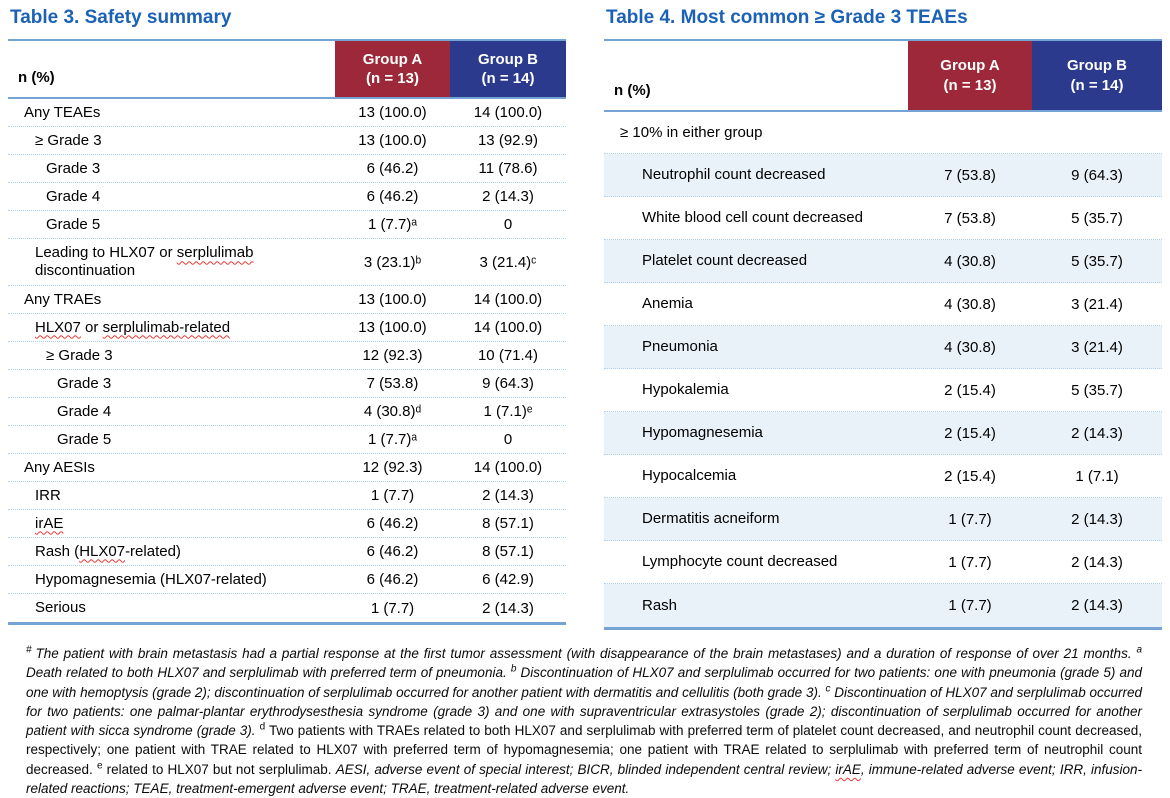 The image size is (1170, 798). What do you see at coordinates (660, 605) in the screenshot?
I see `row-label: Rash` at bounding box center [660, 605].